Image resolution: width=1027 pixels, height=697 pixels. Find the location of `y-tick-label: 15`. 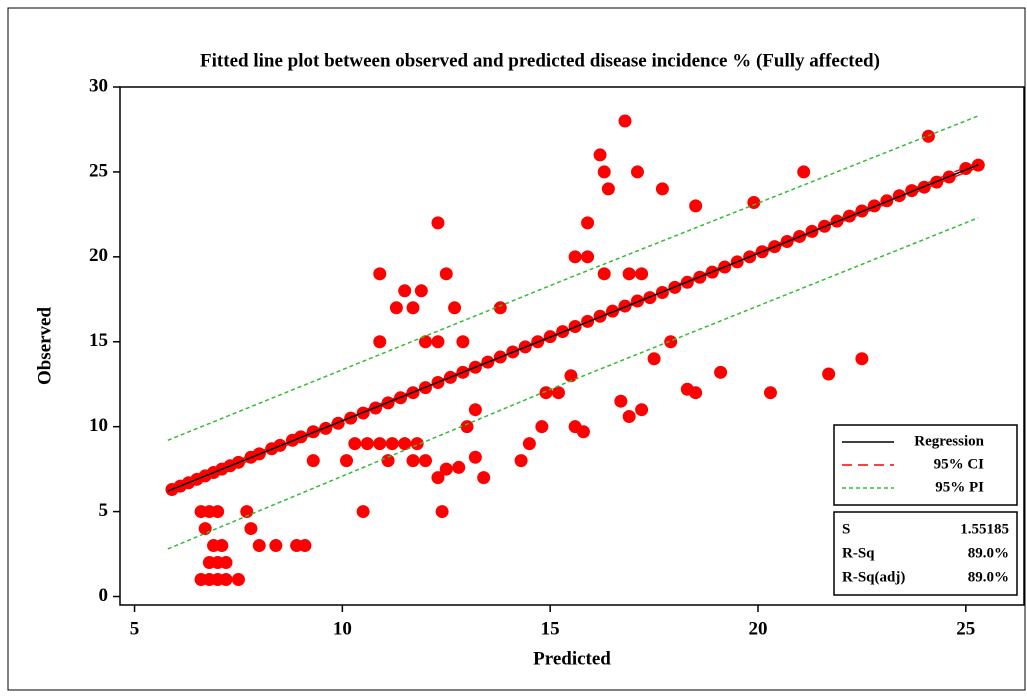

y-tick-label: 15 is located at coordinates (98, 340).